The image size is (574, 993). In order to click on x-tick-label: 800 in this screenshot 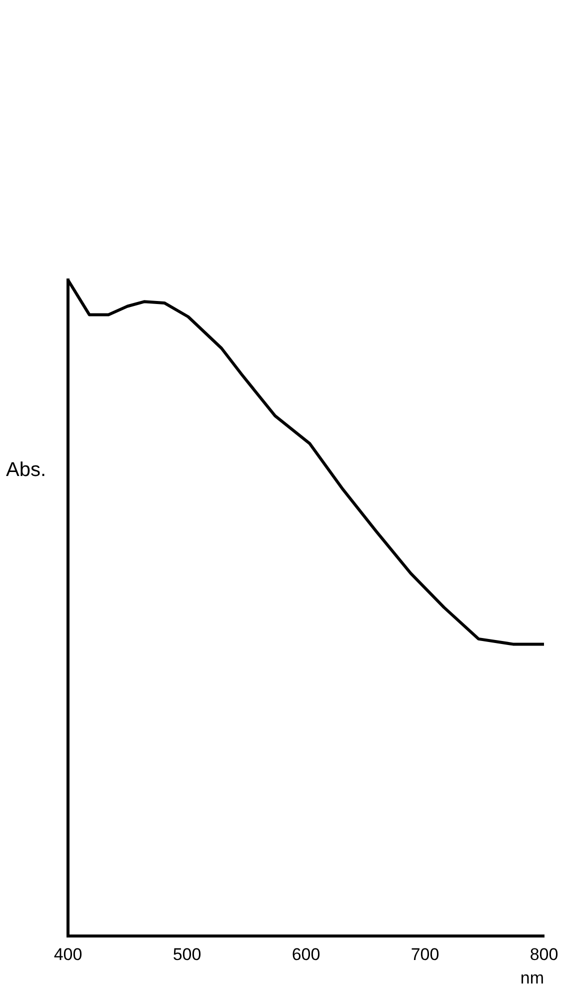, I will do `click(544, 954)`.